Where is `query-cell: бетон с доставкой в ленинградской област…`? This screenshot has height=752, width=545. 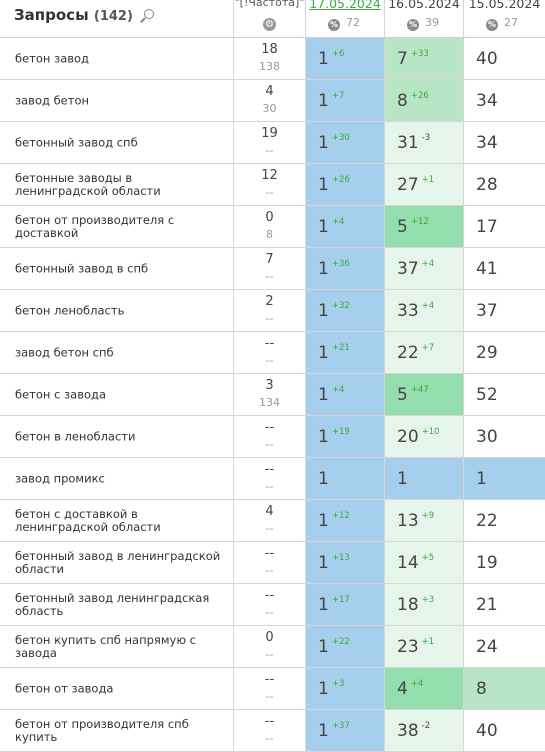
query-cell: бетон с доставкой в ленинградской област… is located at coordinates (117, 520).